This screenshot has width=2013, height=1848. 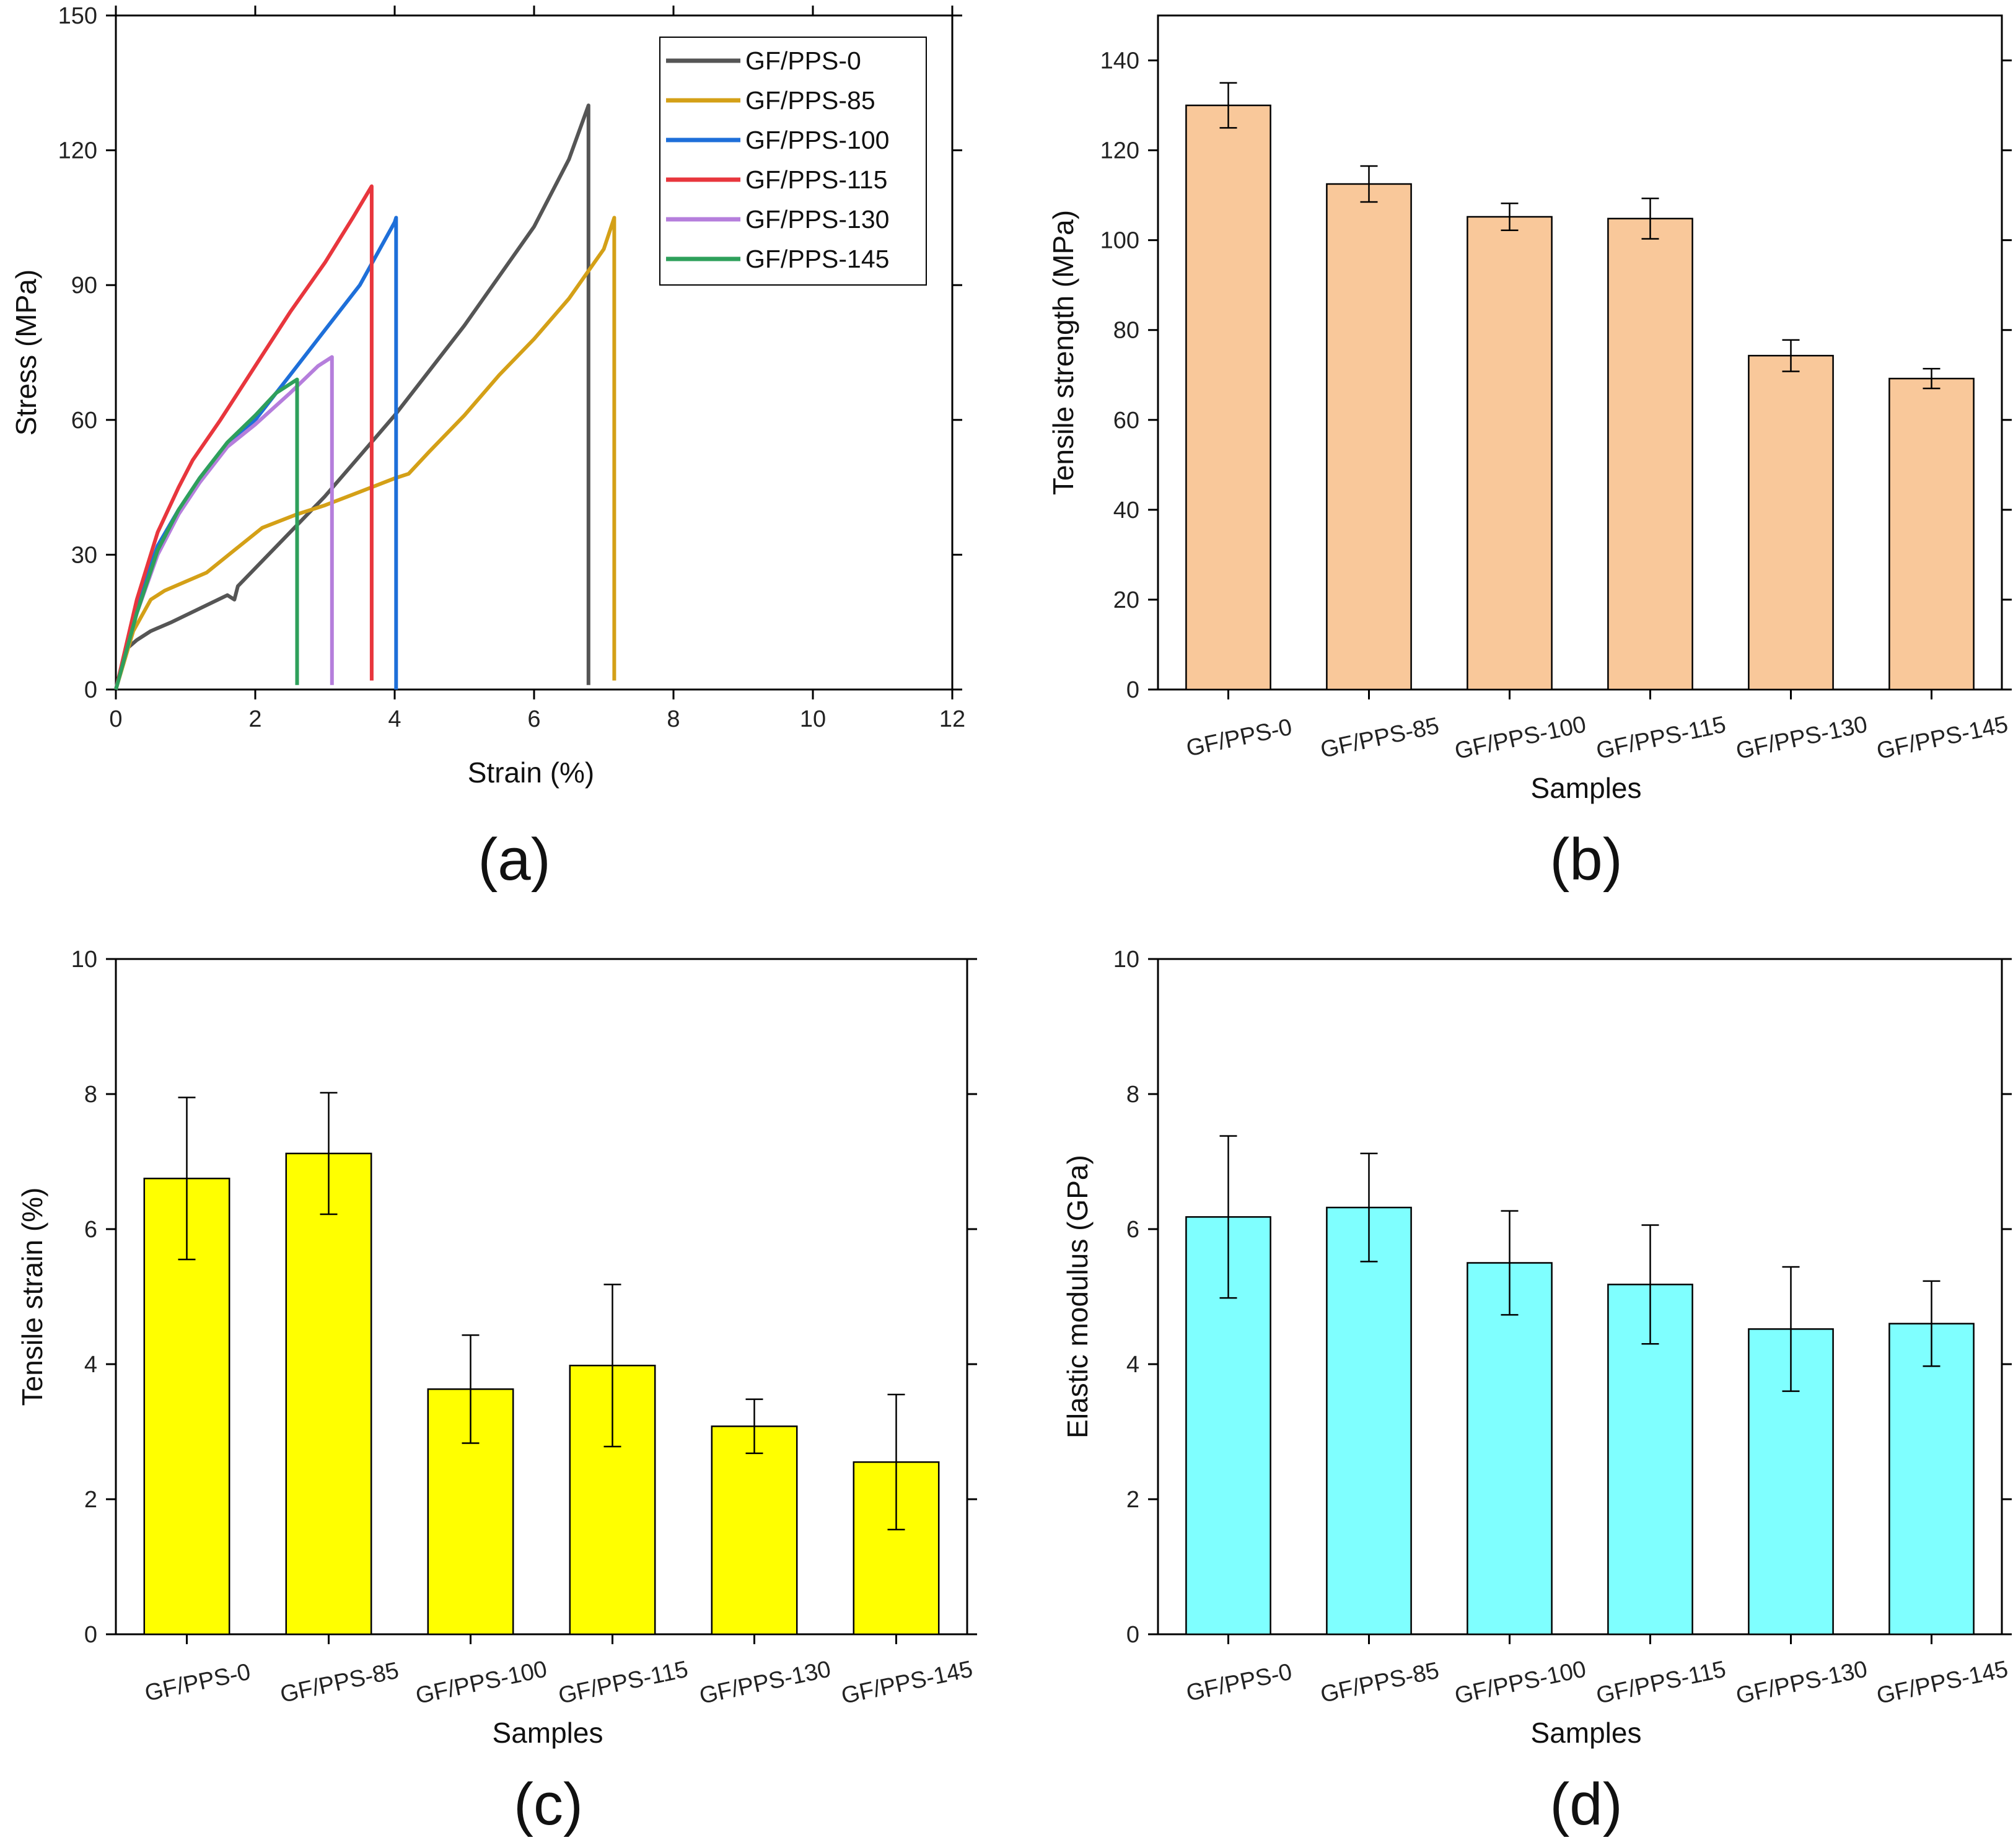 I want to click on legend-label: GF/PPS-100, so click(x=817, y=140).